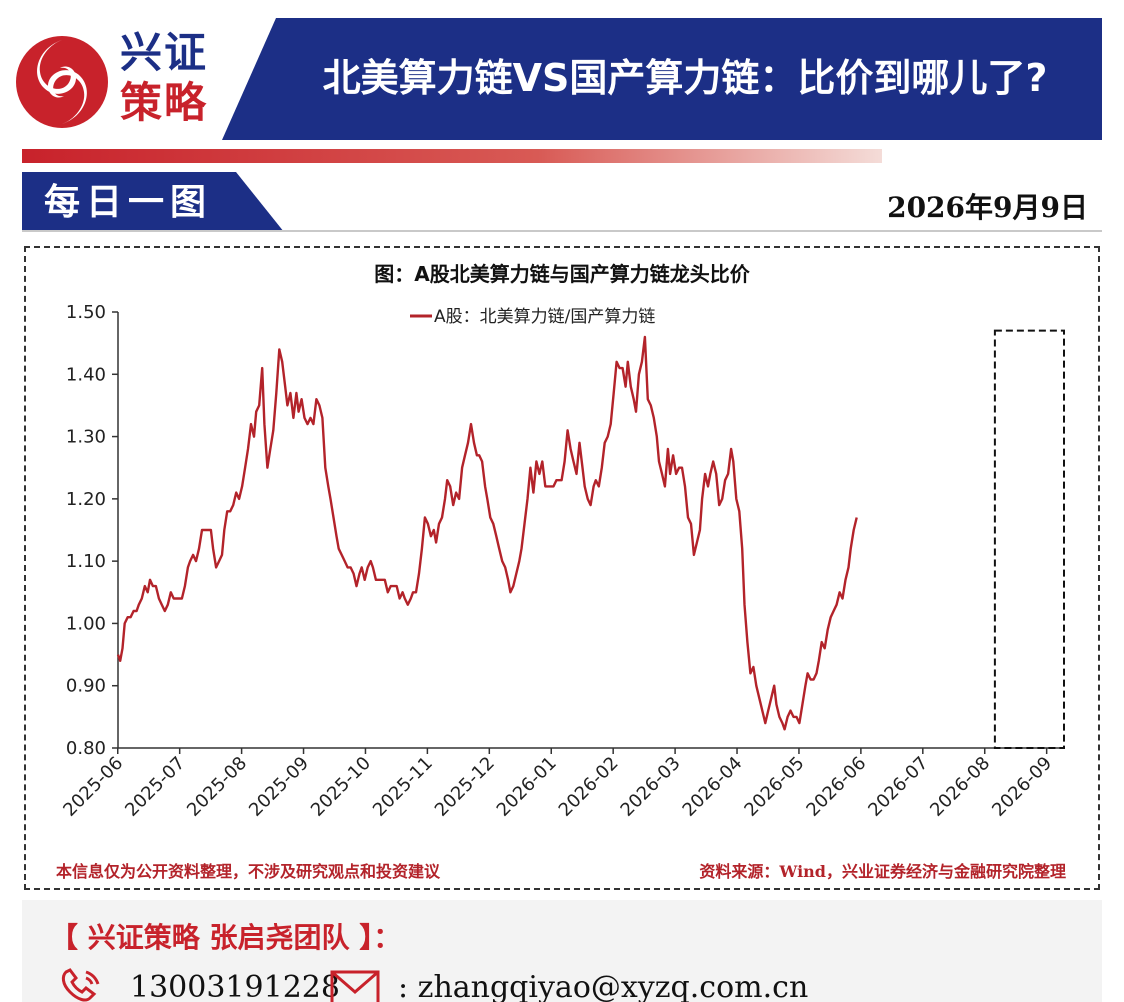 The image size is (1124, 1002). What do you see at coordinates (774, 787) in the screenshot?
I see `x-tick-label: 2026-05` at bounding box center [774, 787].